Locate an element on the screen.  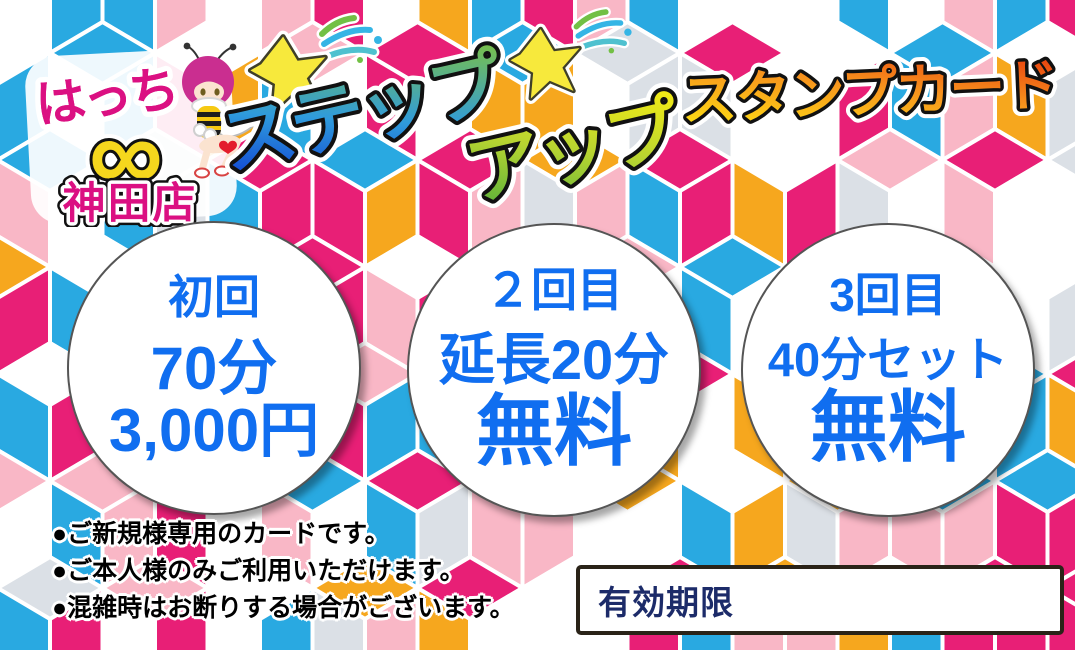
svg-text: 神田店 is located at coordinates (130, 203).